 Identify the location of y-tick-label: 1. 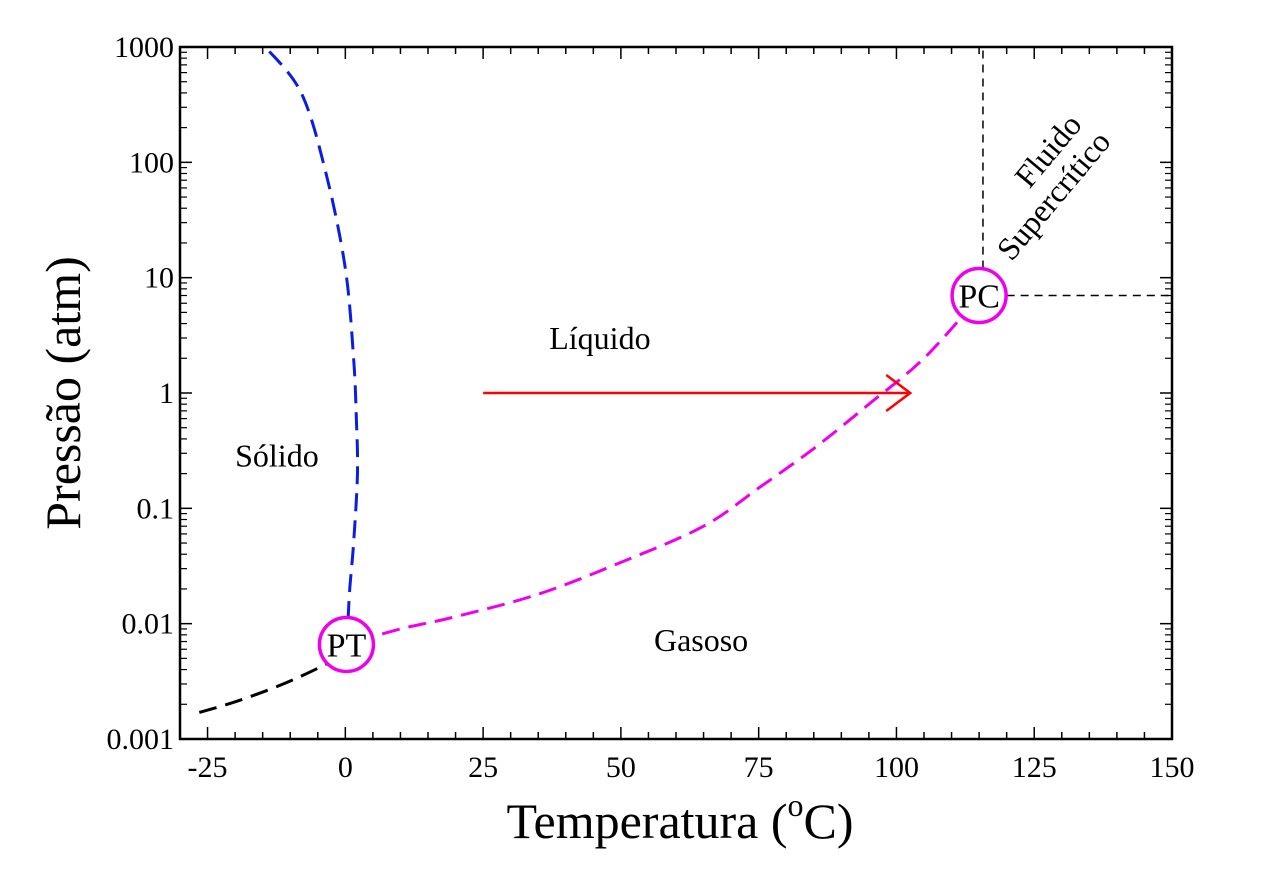
(166, 393).